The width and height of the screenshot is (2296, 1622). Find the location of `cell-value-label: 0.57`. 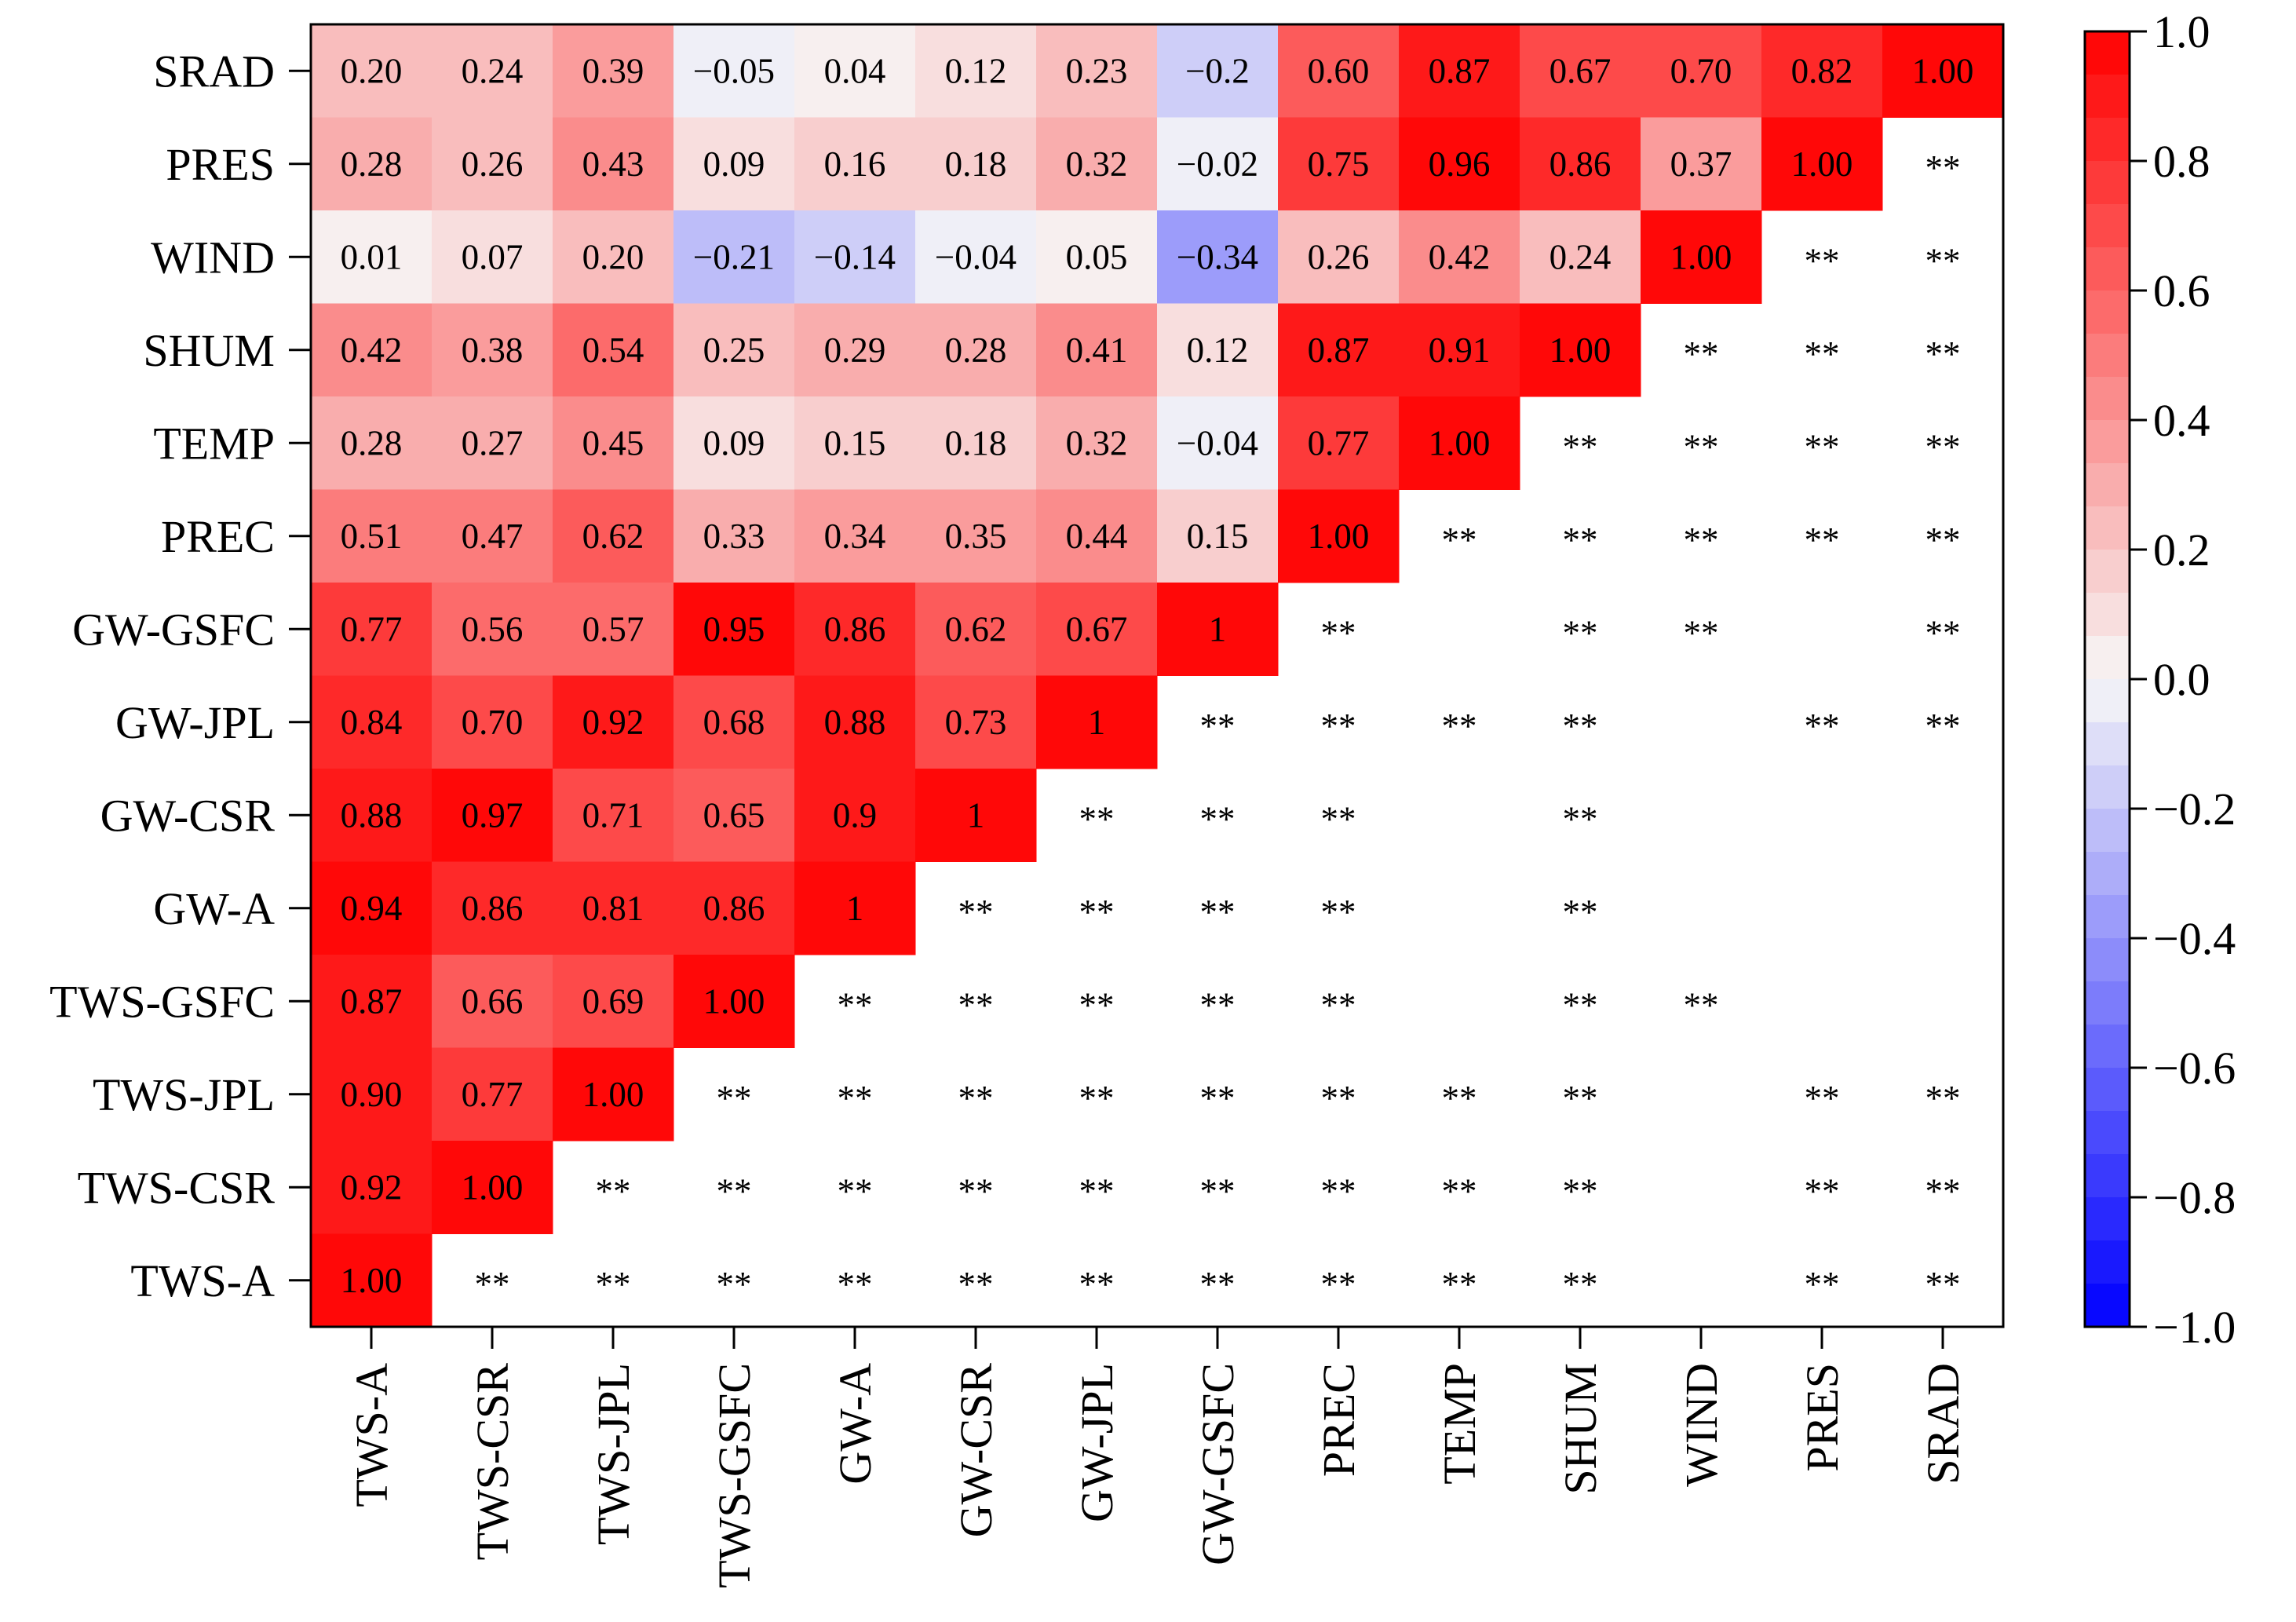

cell-value-label: 0.57 is located at coordinates (613, 628).